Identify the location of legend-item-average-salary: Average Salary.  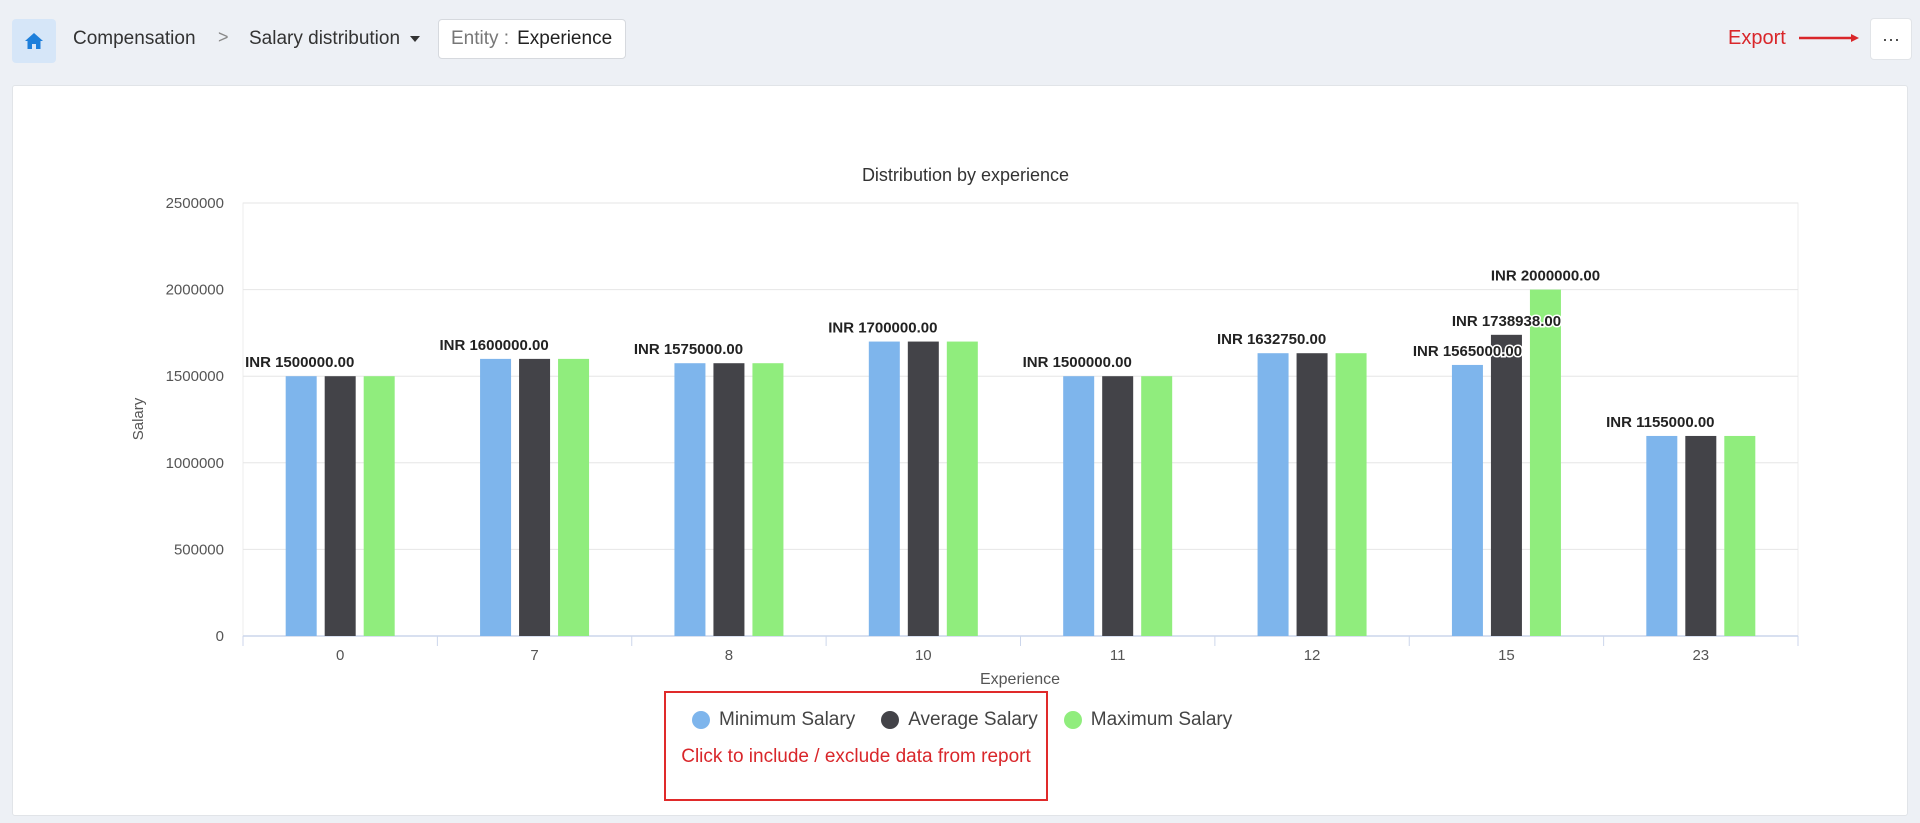
(959, 720).